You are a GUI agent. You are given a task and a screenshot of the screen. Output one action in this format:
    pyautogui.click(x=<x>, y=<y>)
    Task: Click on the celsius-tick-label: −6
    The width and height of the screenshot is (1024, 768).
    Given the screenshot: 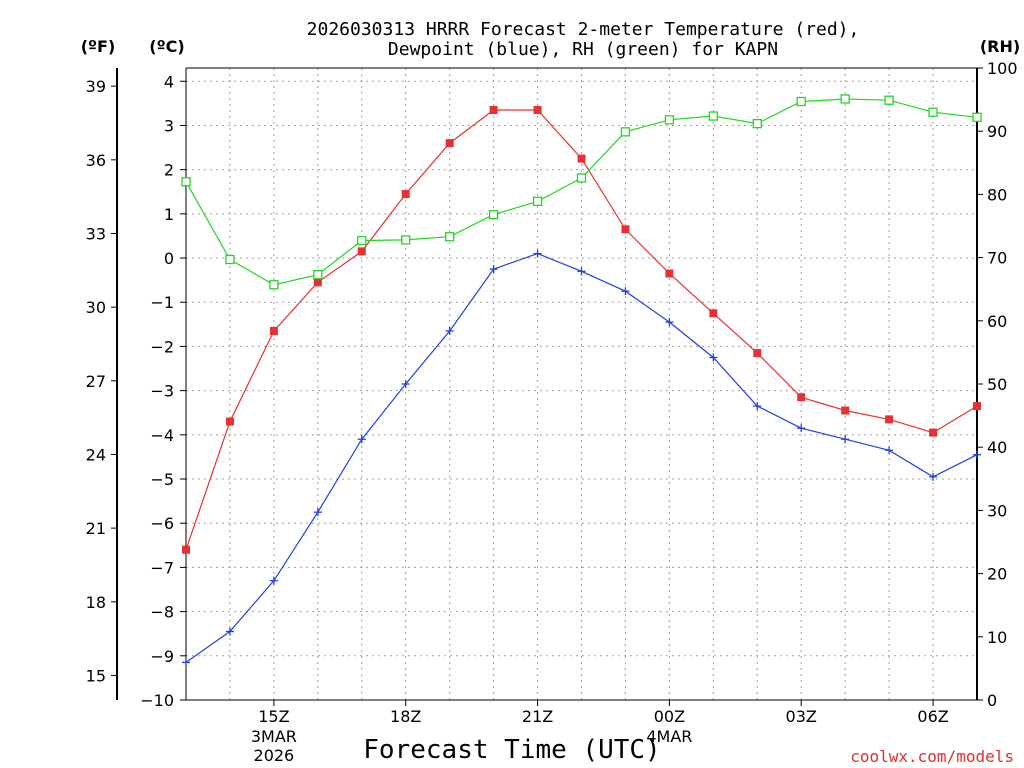 What is the action you would take?
    pyautogui.click(x=162, y=523)
    